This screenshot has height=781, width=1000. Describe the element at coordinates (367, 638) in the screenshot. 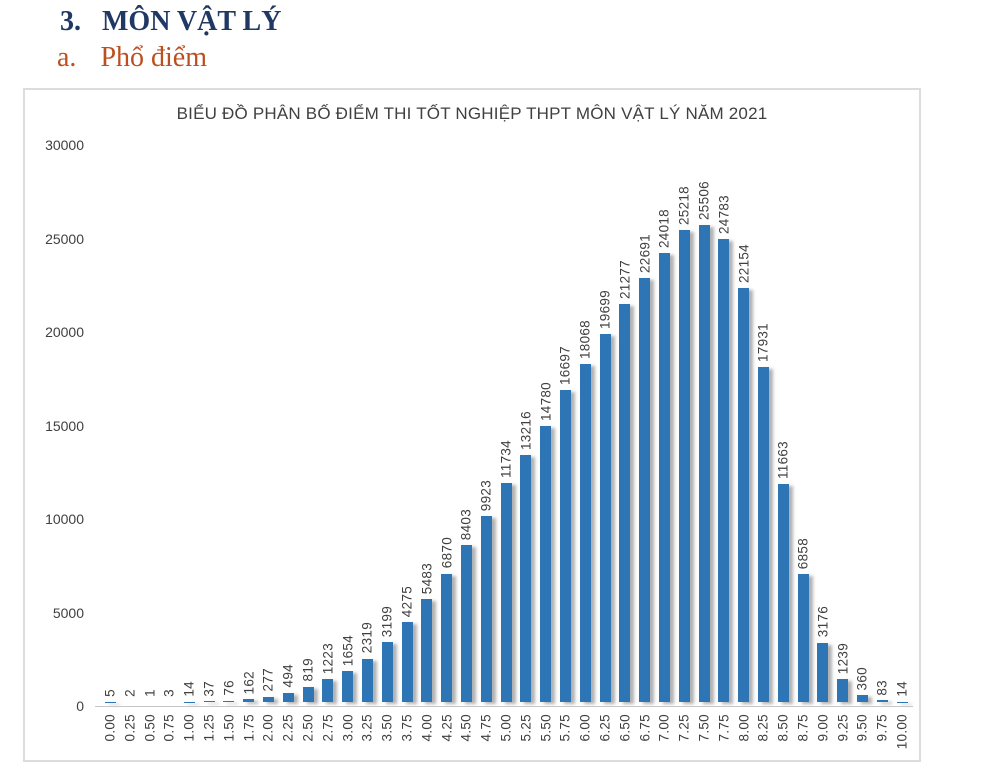

I see `bar-value-label: 2319` at that location.